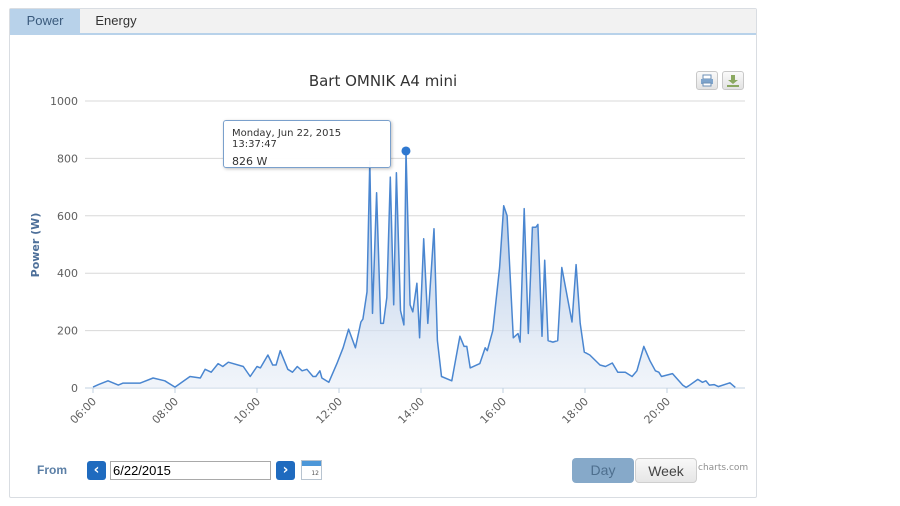 Image resolution: width=900 pixels, height=506 pixels. I want to click on week-button: Week, so click(666, 470).